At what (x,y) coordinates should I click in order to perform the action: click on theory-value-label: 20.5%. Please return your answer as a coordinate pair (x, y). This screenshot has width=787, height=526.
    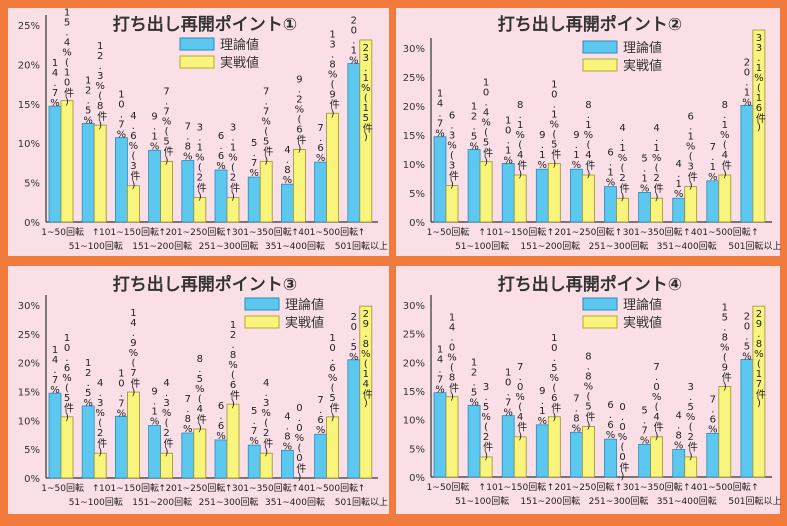
    Looking at the image, I should click on (746, 336).